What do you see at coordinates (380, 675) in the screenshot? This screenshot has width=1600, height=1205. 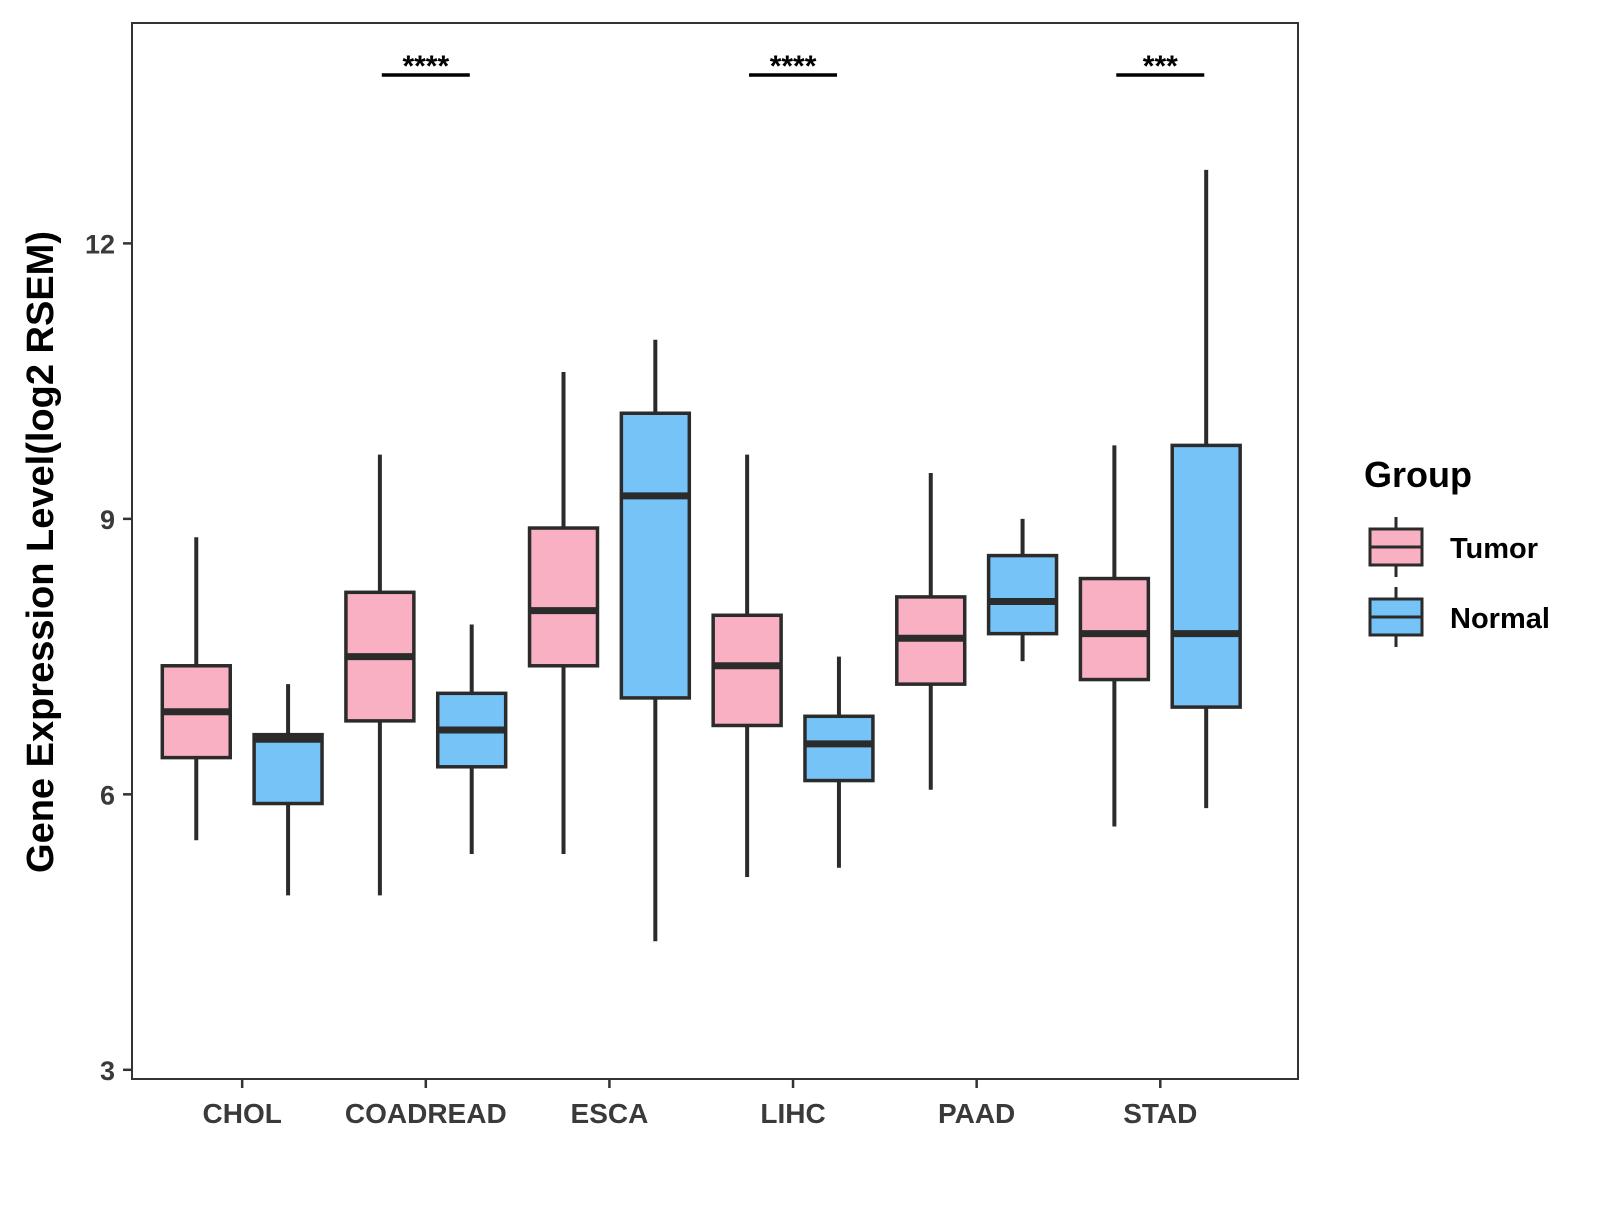 I see `box-tumor-coadread` at bounding box center [380, 675].